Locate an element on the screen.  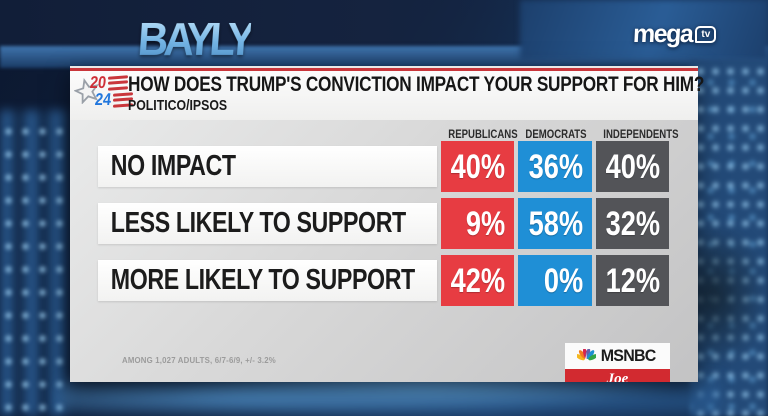
cell-no-impact-republicans: 40% is located at coordinates (477, 166).